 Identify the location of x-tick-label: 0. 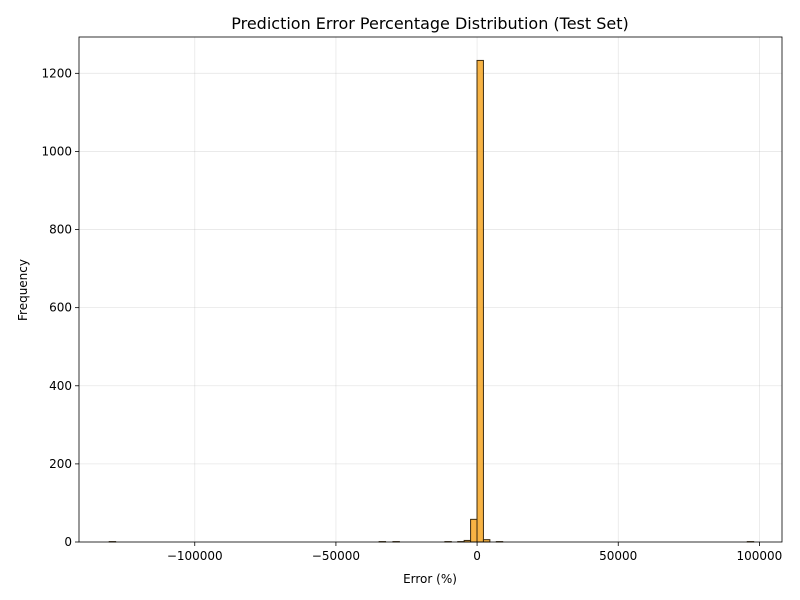
(477, 556).